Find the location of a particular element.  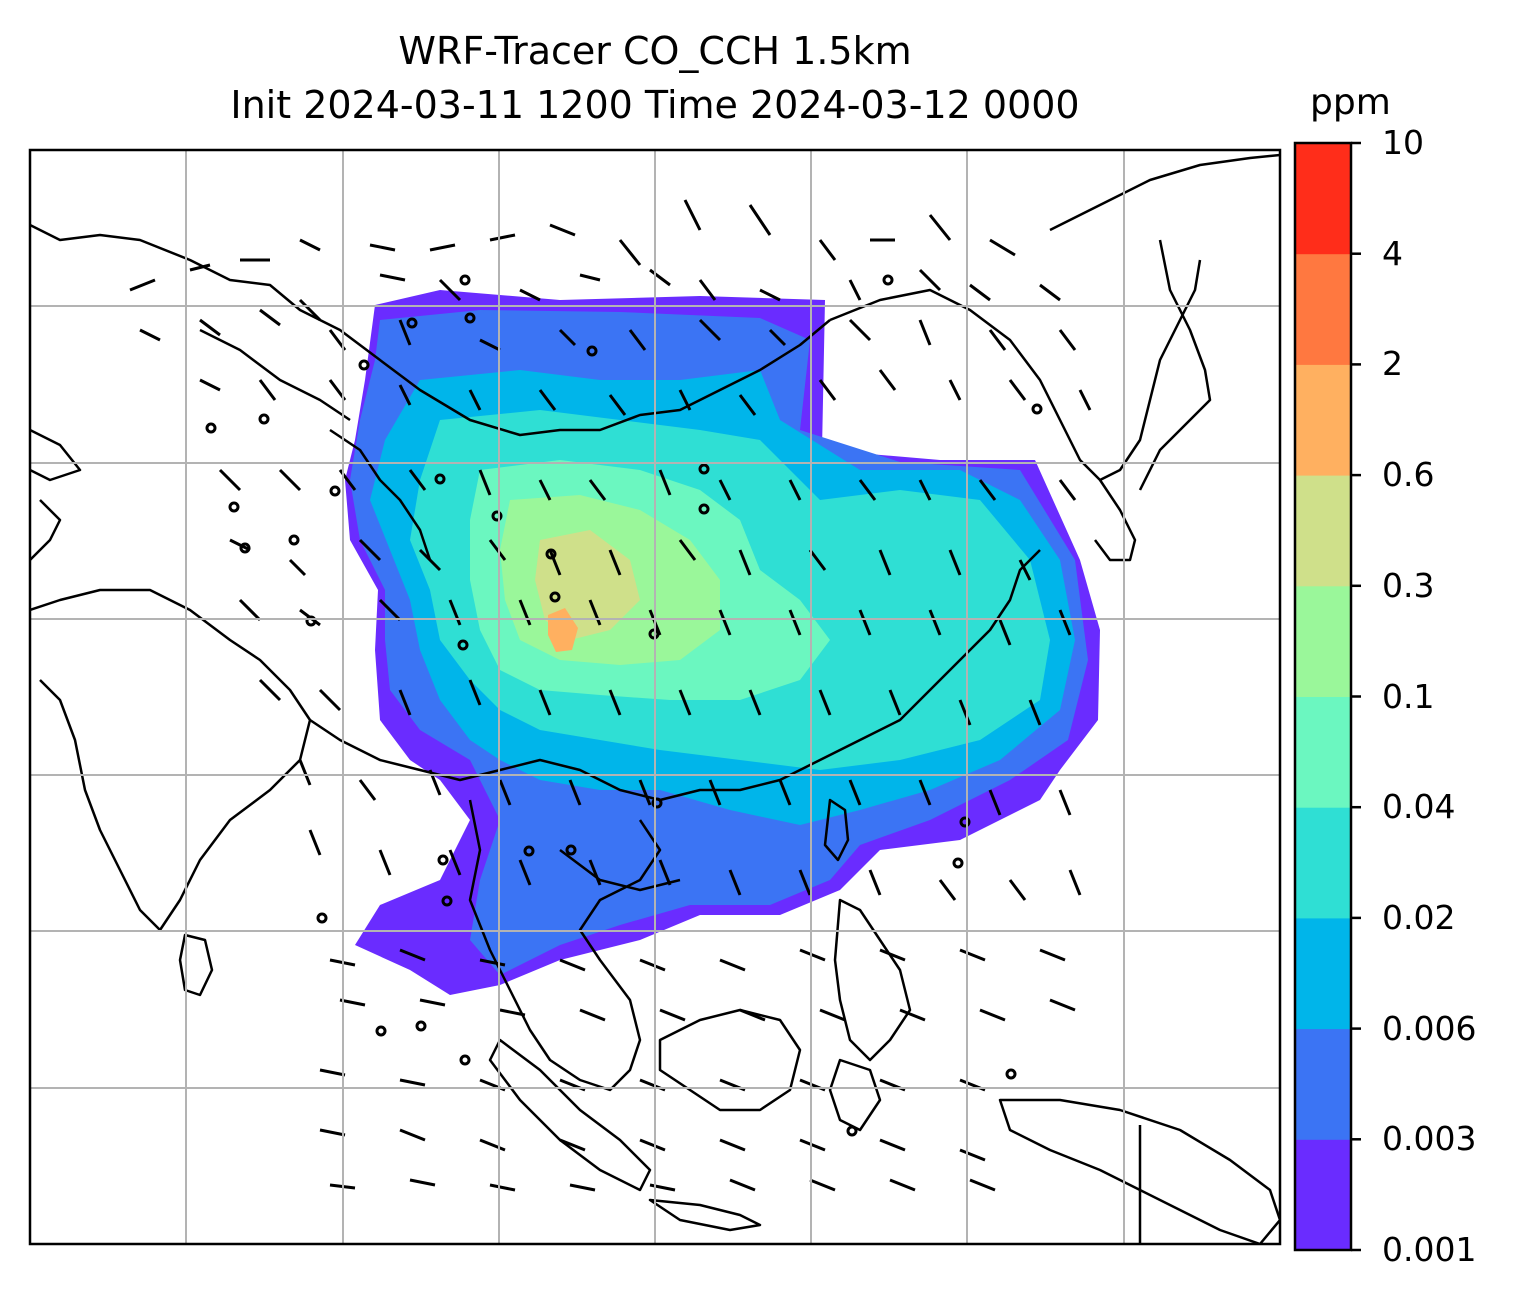

colorbar-tick-label: 0.003 is located at coordinates (1429, 1139).